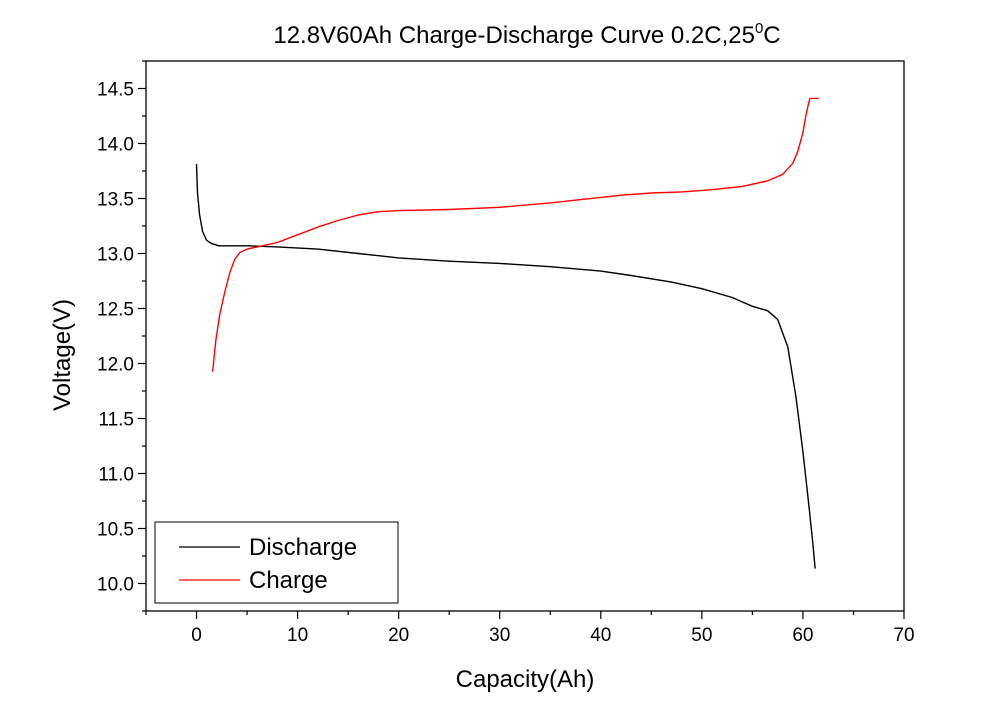  What do you see at coordinates (115, 365) in the screenshot?
I see `y-tick-label: 12.0` at bounding box center [115, 365].